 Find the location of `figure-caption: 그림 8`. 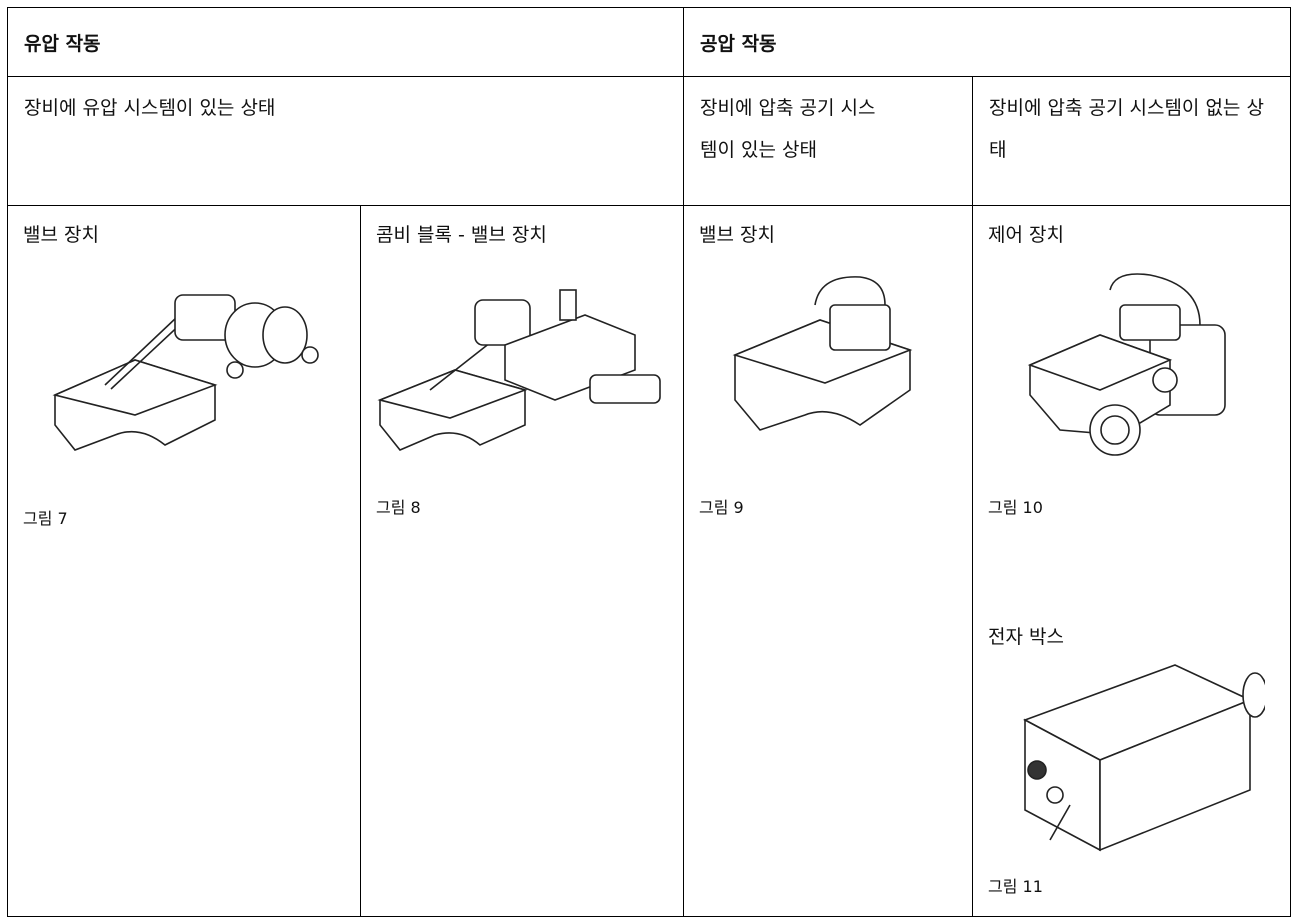

figure-caption: 그림 8 is located at coordinates (398, 507).